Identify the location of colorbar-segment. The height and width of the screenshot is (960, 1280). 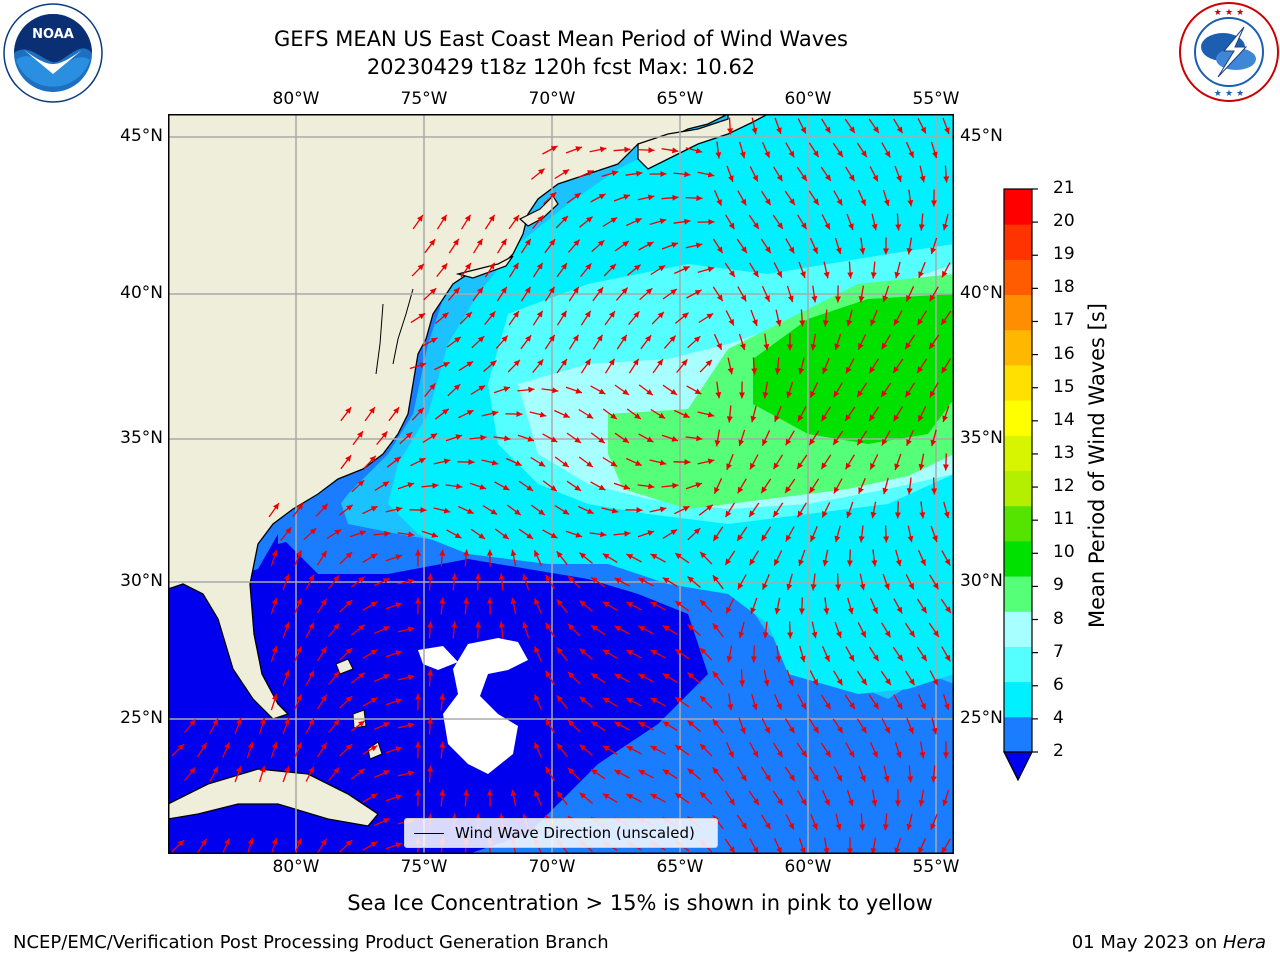
(1018, 594).